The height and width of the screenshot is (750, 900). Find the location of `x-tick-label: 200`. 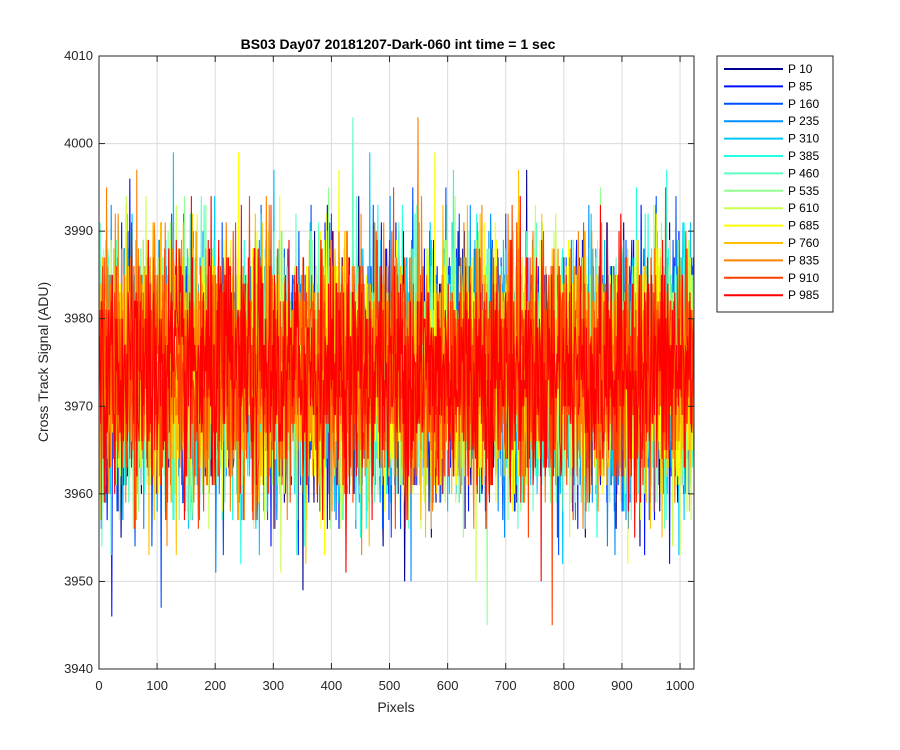

x-tick-label: 200 is located at coordinates (215, 685).